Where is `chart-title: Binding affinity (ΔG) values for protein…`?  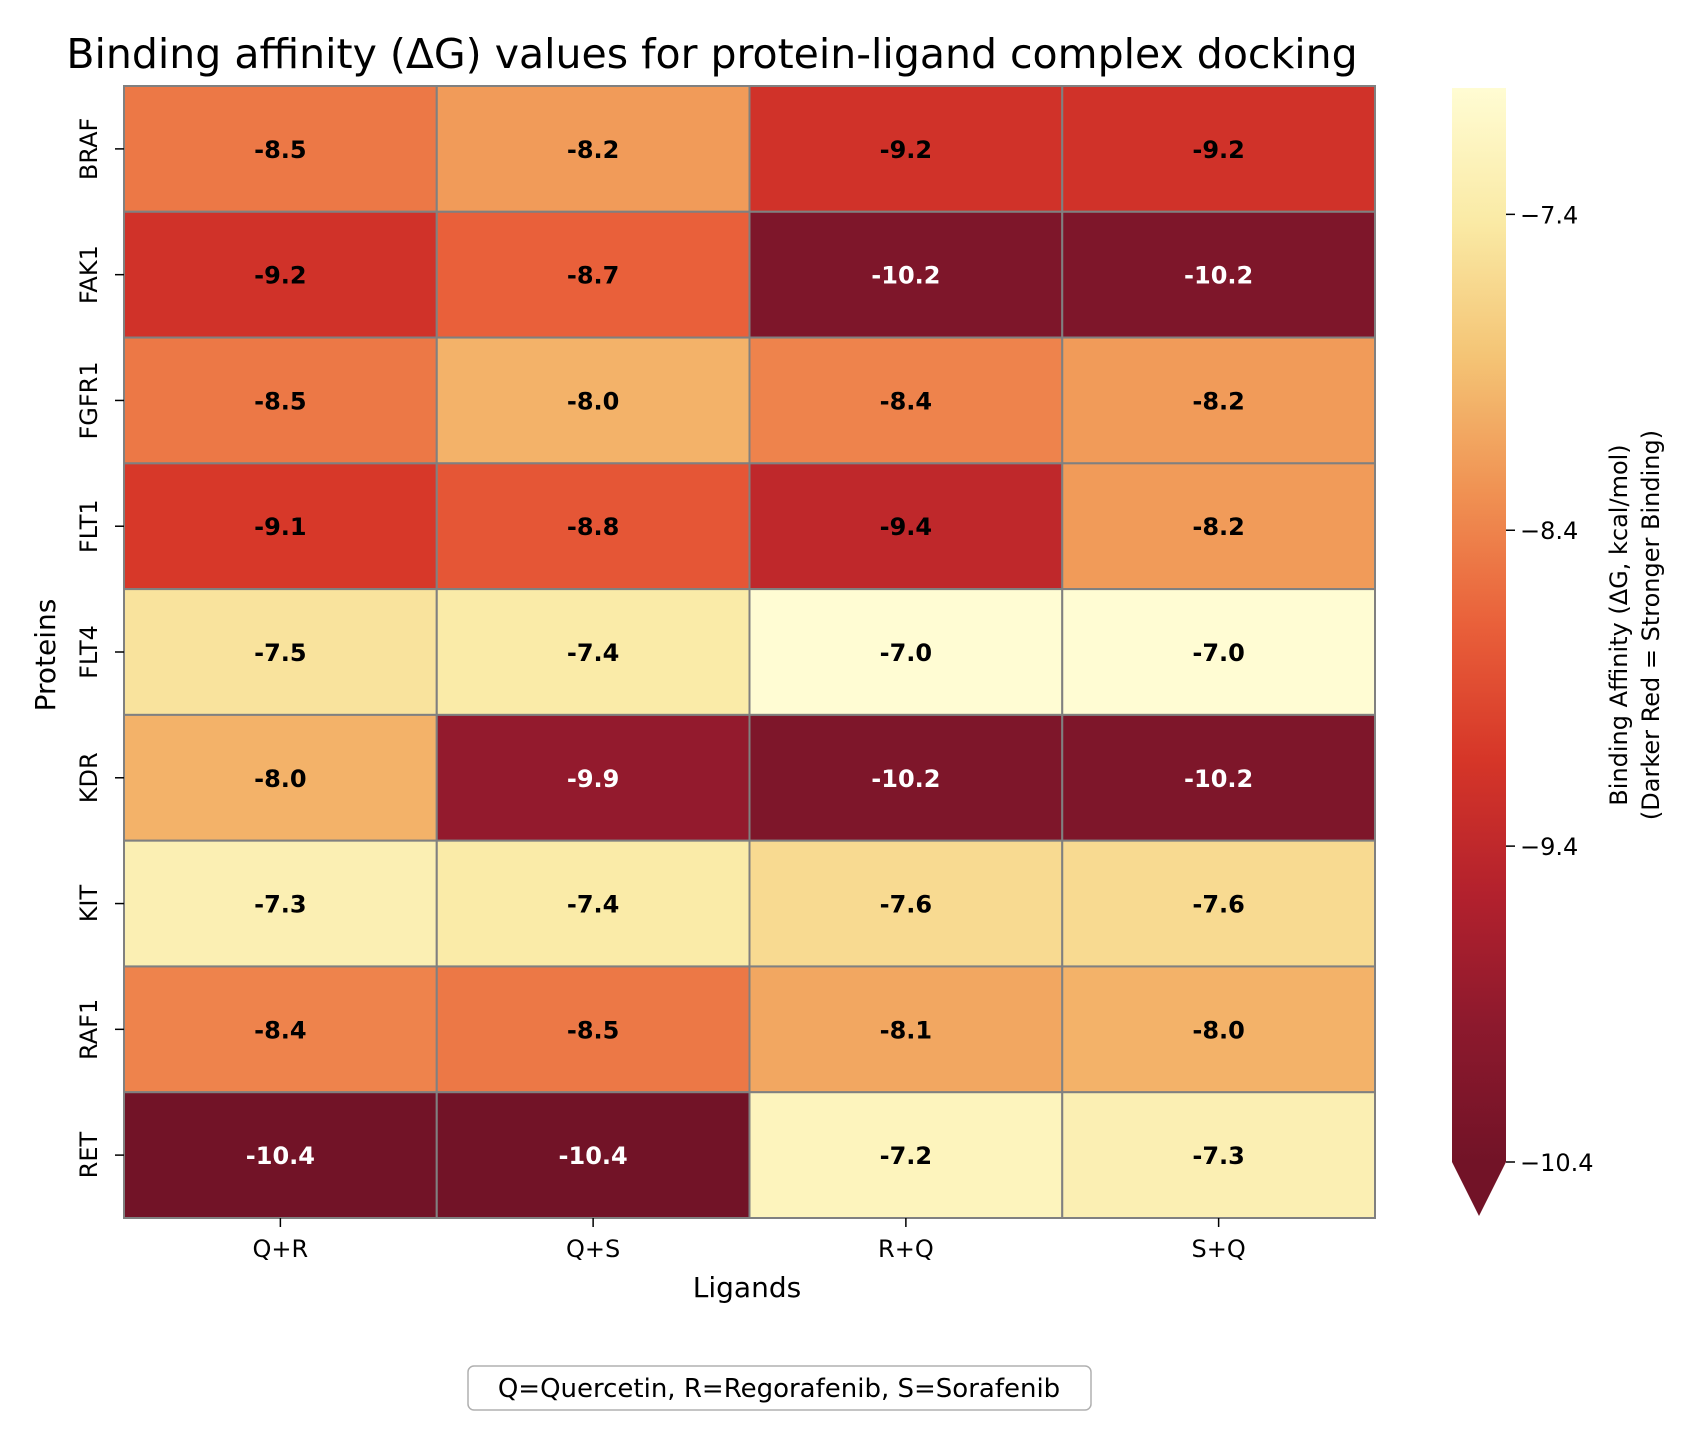
chart-title: Binding affinity (ΔG) values for protein… is located at coordinates (711, 54).